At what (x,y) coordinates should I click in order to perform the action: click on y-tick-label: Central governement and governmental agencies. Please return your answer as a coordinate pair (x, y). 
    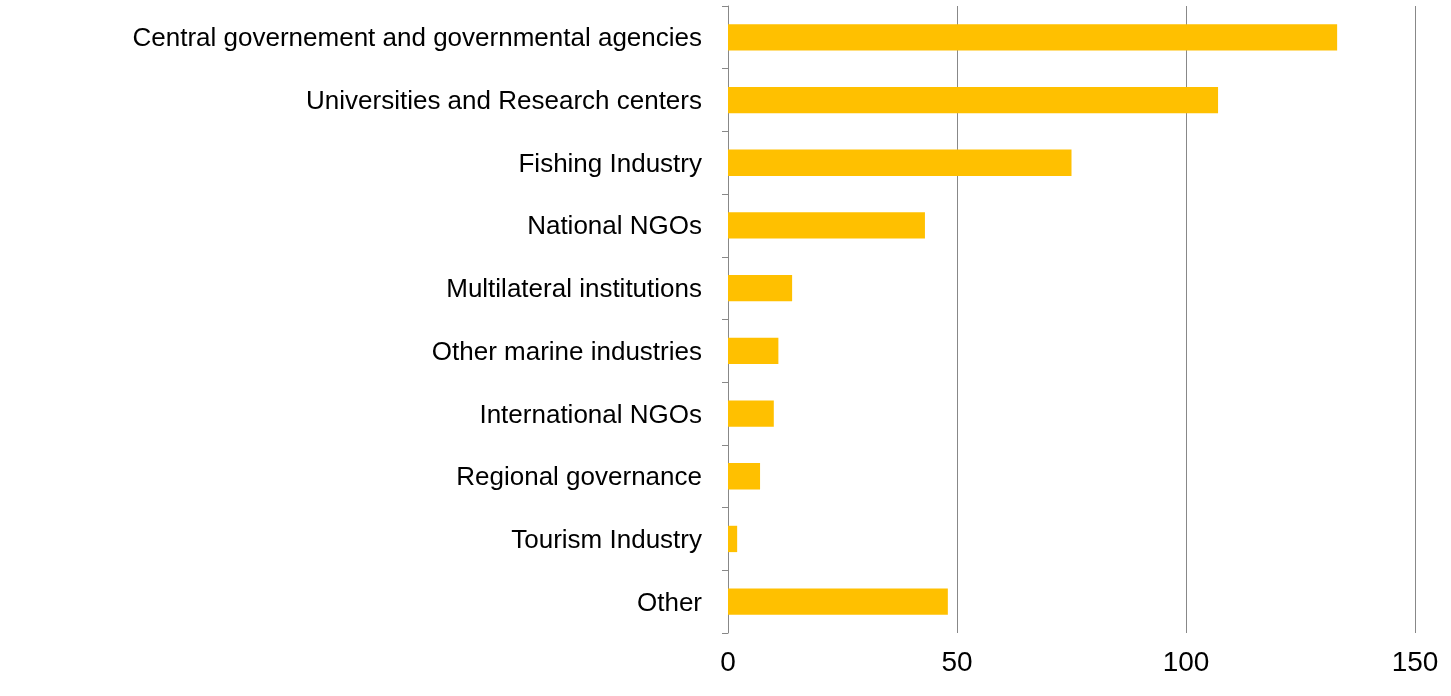
    Looking at the image, I should click on (417, 37).